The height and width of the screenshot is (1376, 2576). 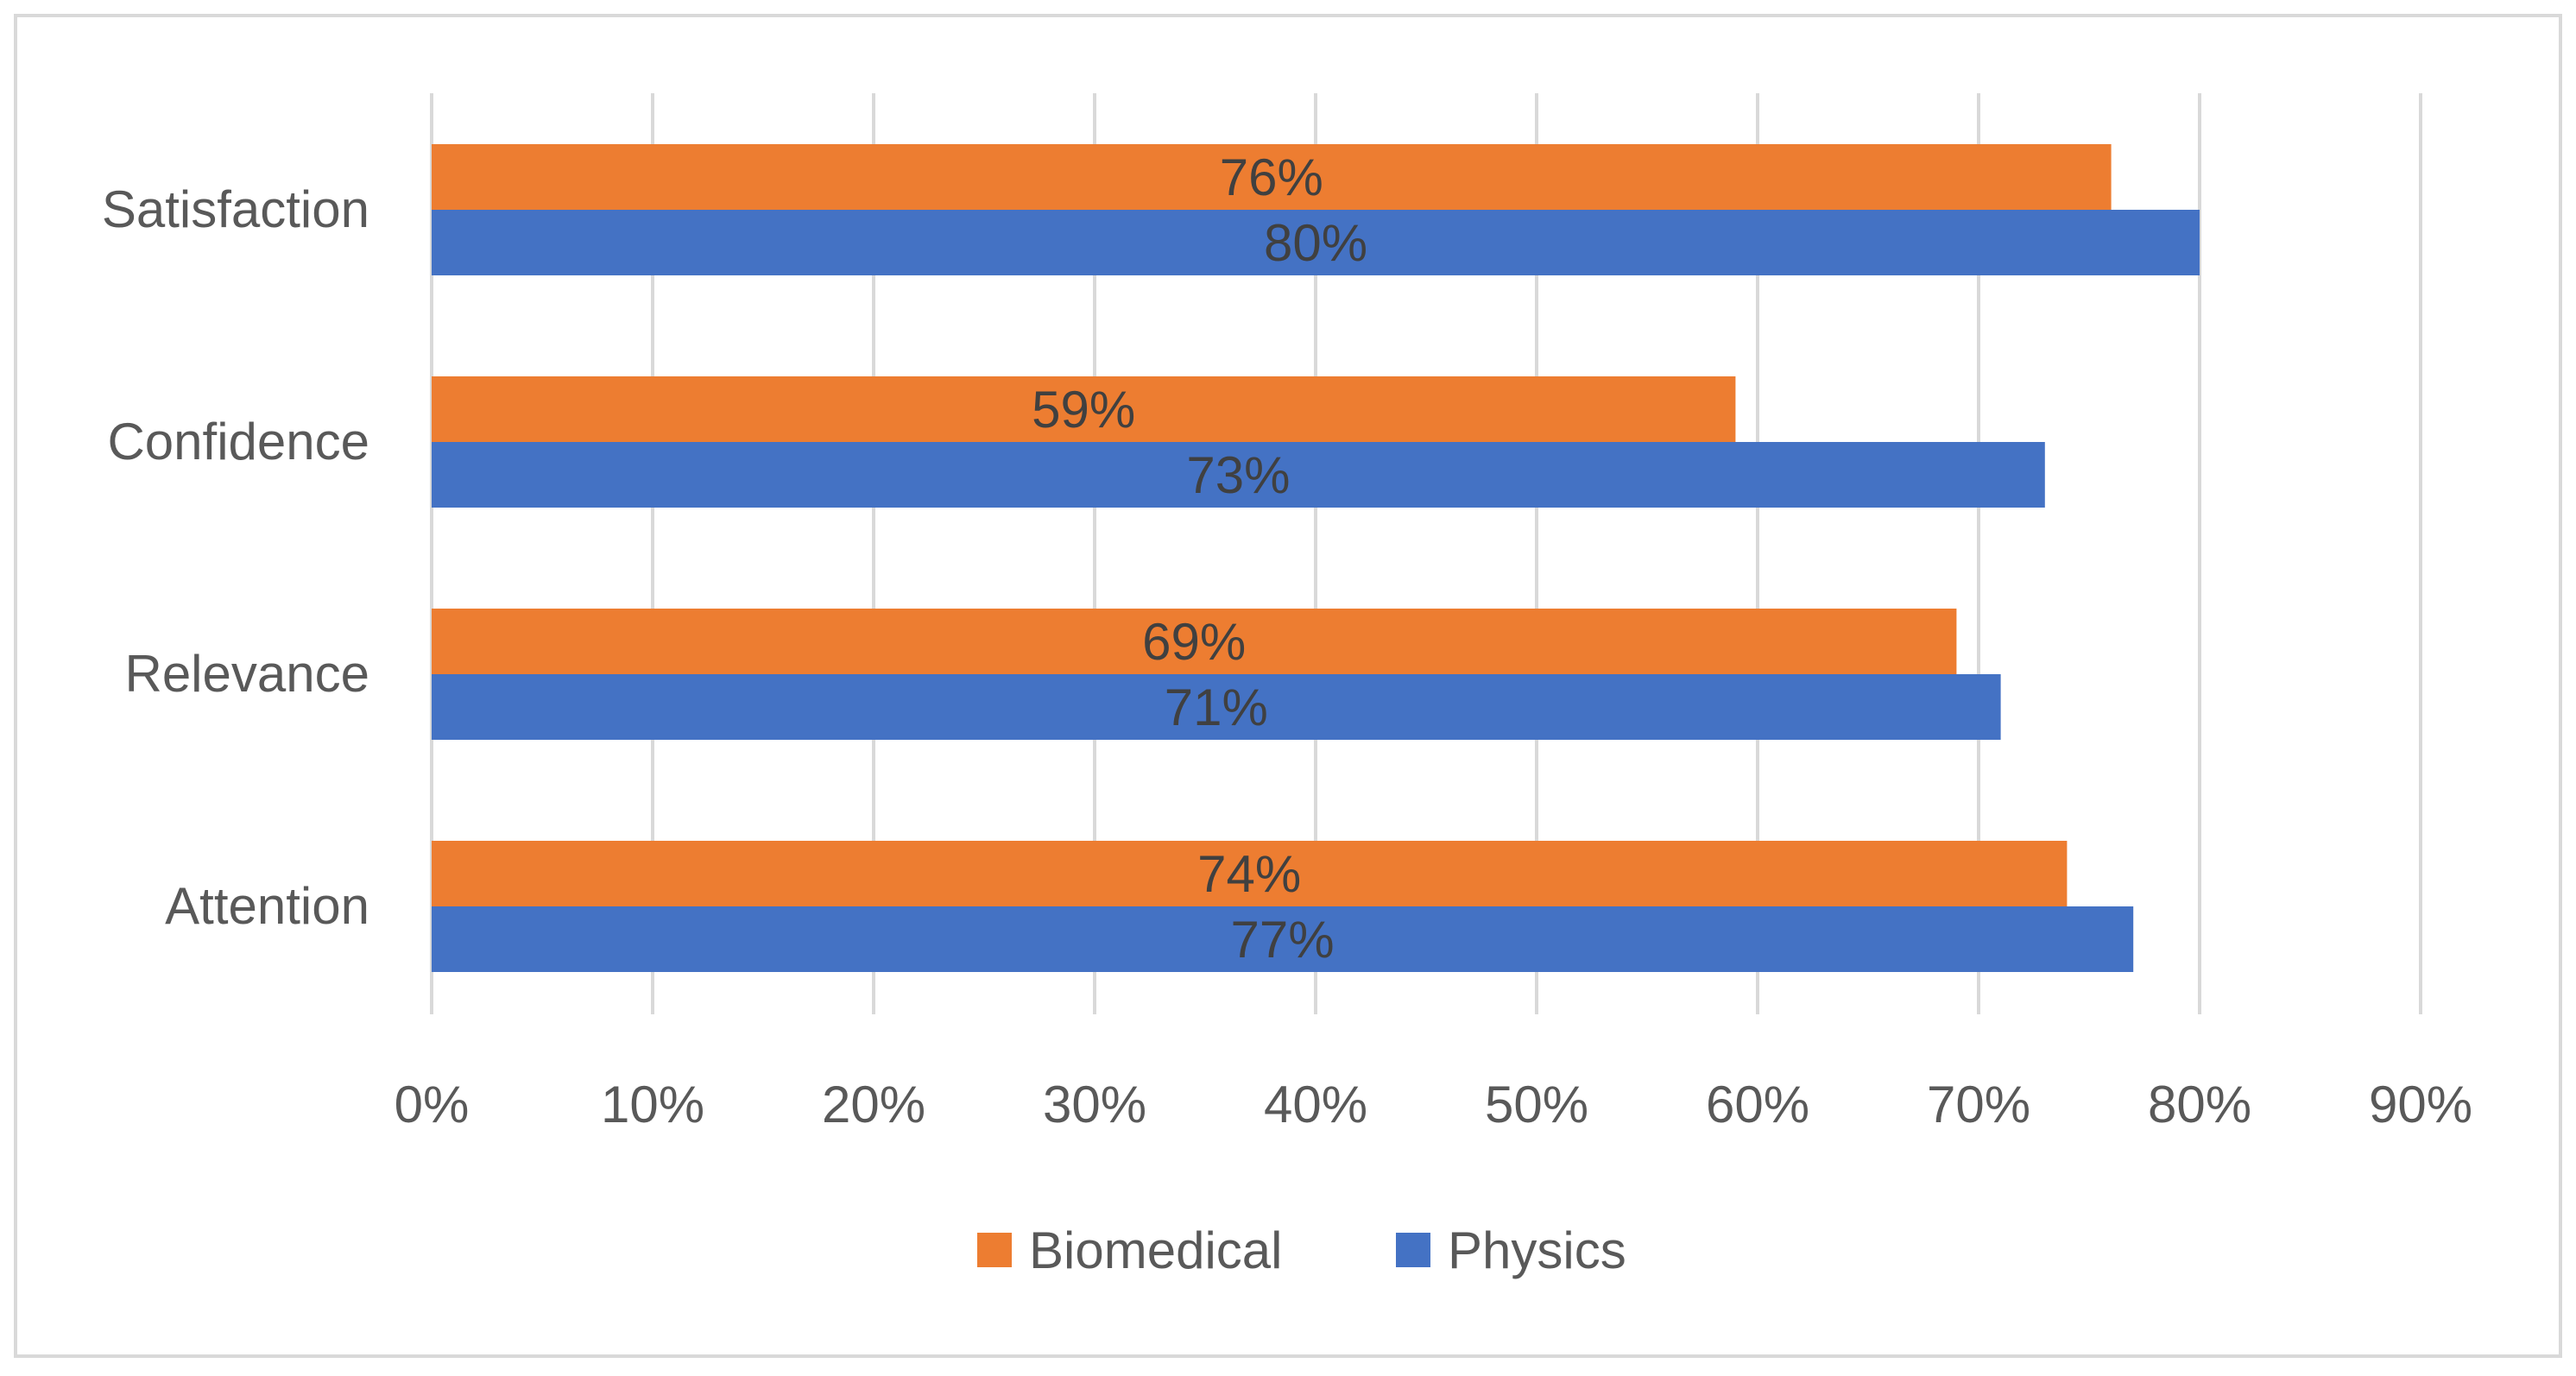 I want to click on bar-physics-relevance, so click(x=1216, y=707).